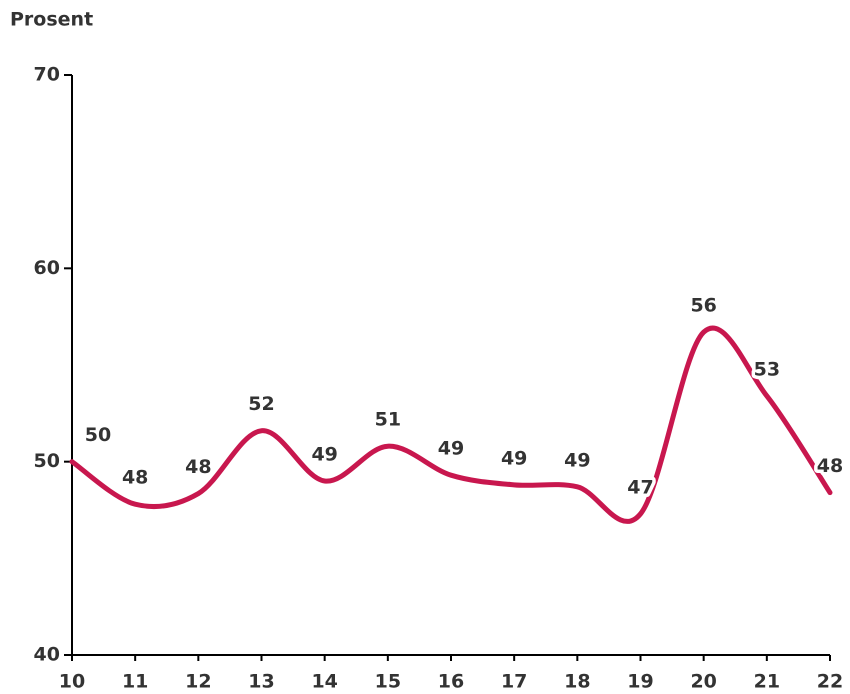 The width and height of the screenshot is (850, 694). What do you see at coordinates (72, 682) in the screenshot?
I see `x-tick-label: 10` at bounding box center [72, 682].